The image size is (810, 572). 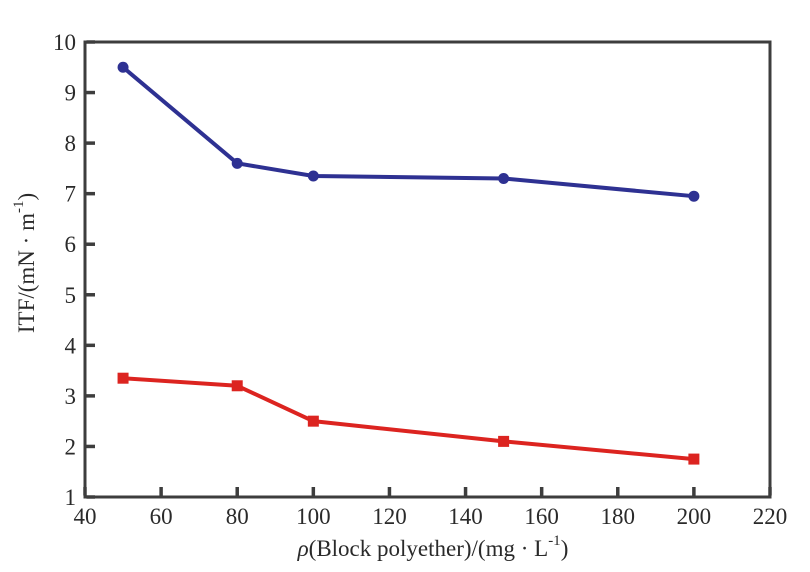 I want to click on x-tick-label: 100, so click(x=313, y=516).